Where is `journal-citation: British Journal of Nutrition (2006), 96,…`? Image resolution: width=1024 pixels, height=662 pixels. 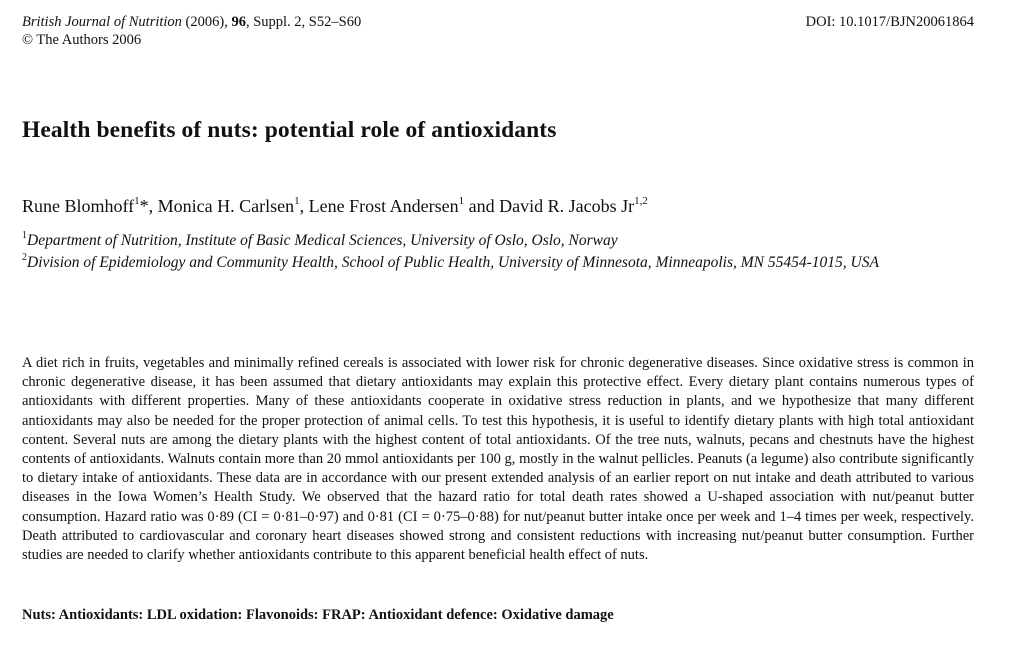 journal-citation: British Journal of Nutrition (2006), 96,… is located at coordinates (191, 31).